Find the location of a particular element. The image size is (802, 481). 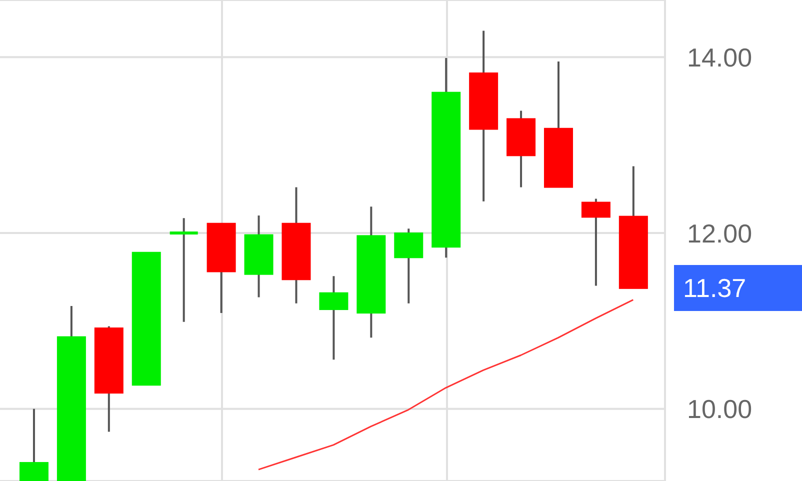

y-tick-label: 12.00 is located at coordinates (719, 233).